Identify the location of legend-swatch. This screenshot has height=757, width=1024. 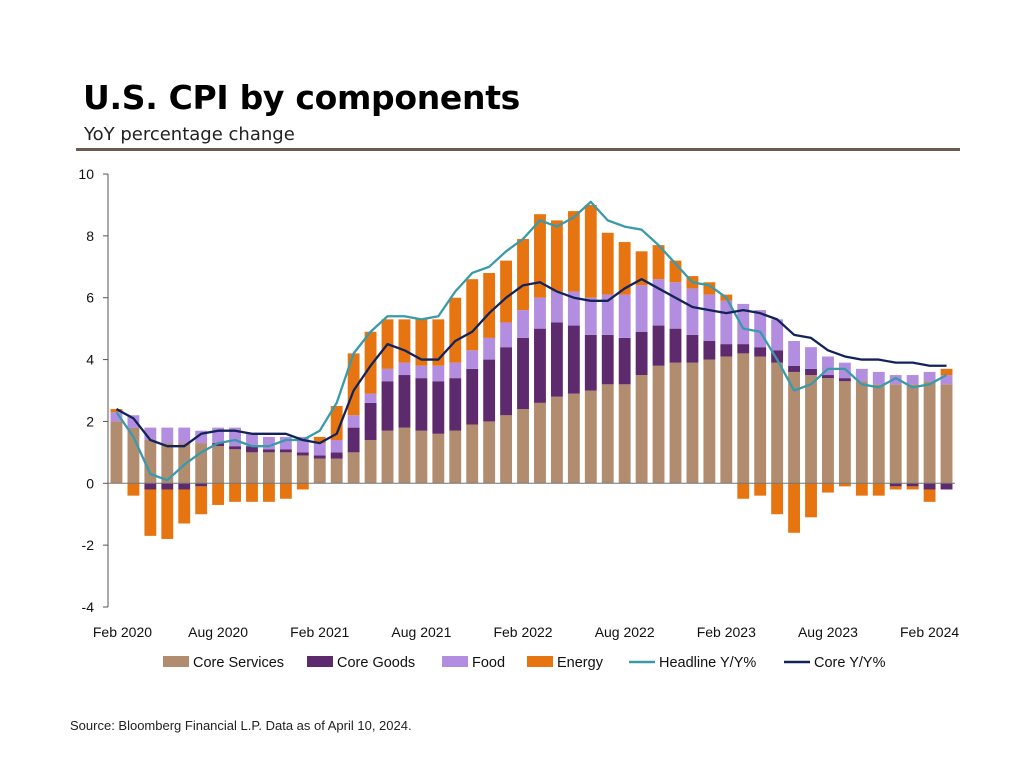
(540, 661).